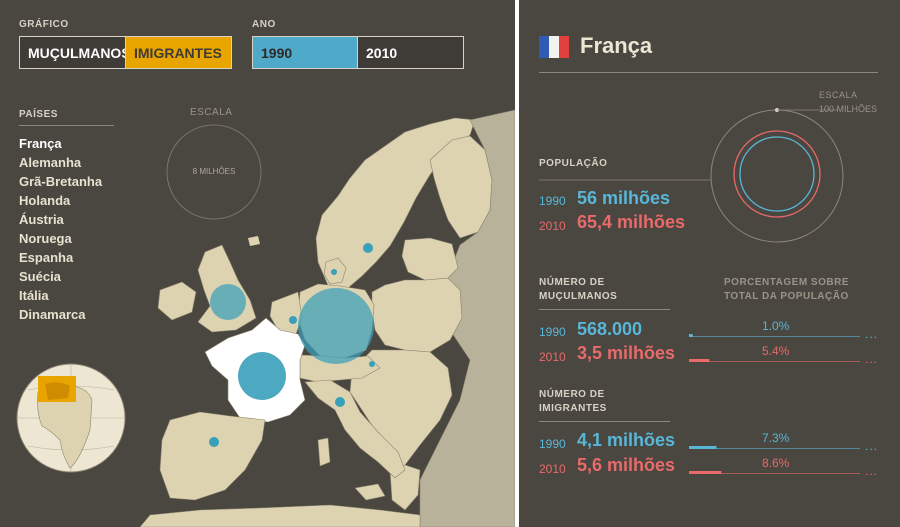  What do you see at coordinates (572, 394) in the screenshot?
I see `imigrantes-label-1: NÚMERO DE` at bounding box center [572, 394].